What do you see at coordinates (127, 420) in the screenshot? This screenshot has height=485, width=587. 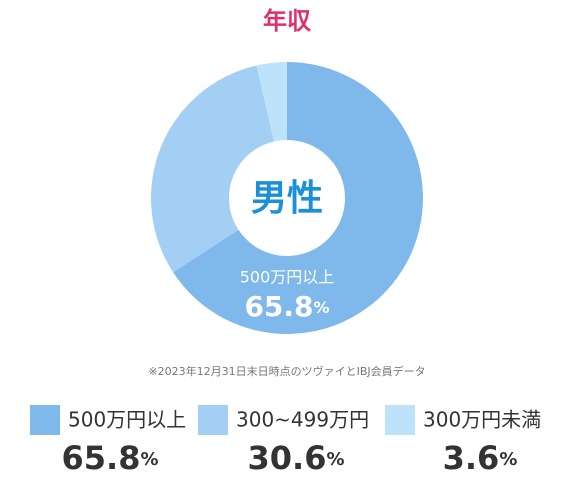 I see `legend-label: 500万円以上` at bounding box center [127, 420].